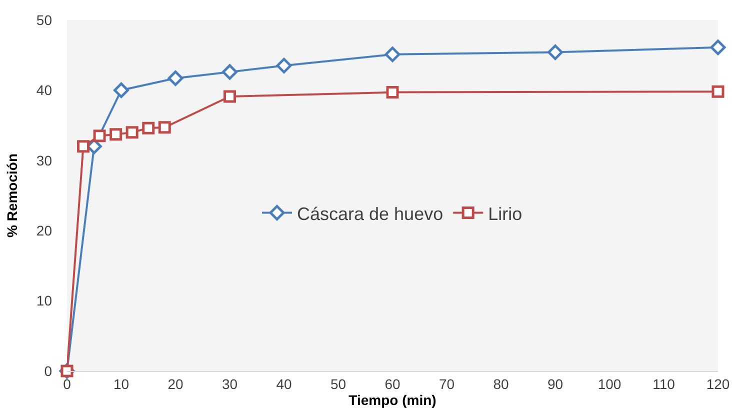 This screenshot has height=416, width=742. I want to click on x-axis-title: Tiempo (min), so click(392, 400).